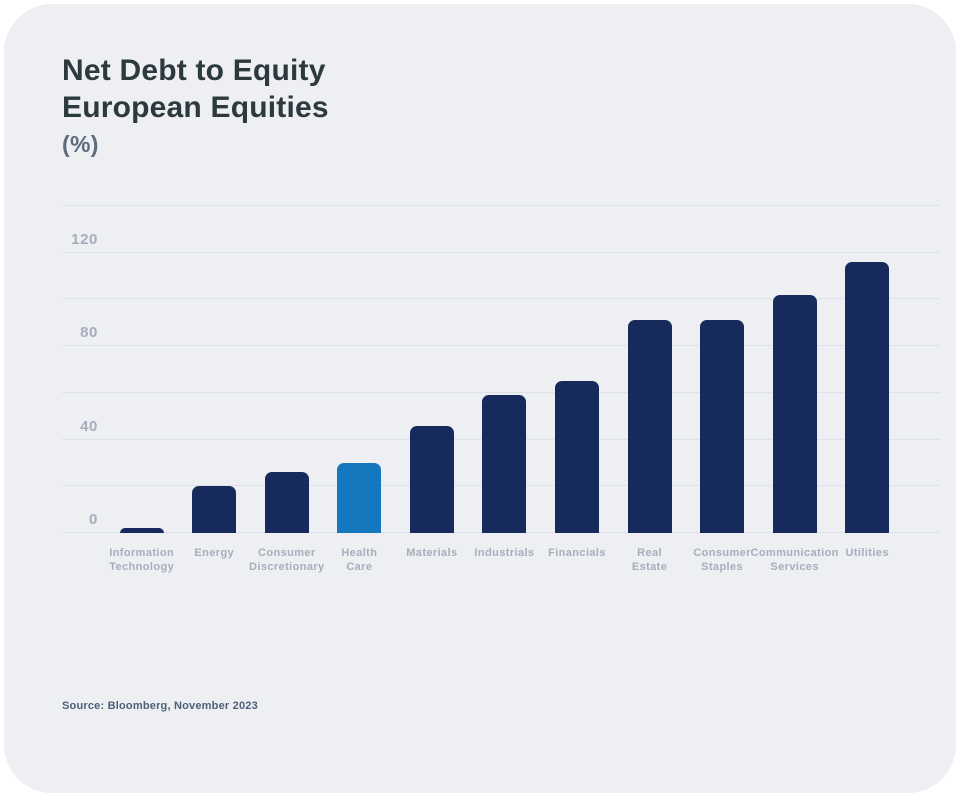 The image size is (960, 793). What do you see at coordinates (867, 397) in the screenshot?
I see `bar-utilities` at bounding box center [867, 397].